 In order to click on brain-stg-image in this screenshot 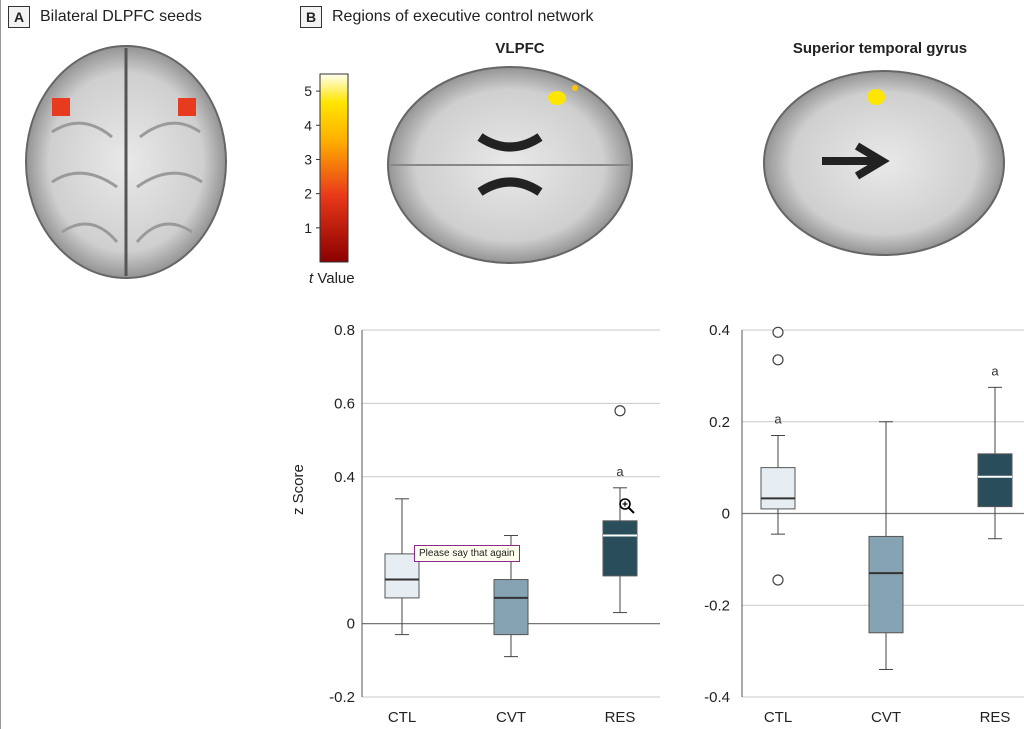, I will do `click(884, 163)`.